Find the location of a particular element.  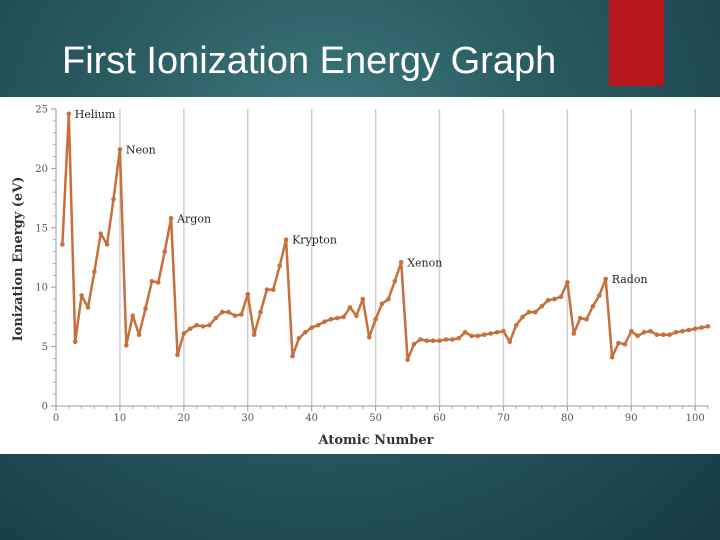

accent-bar is located at coordinates (636, 43).